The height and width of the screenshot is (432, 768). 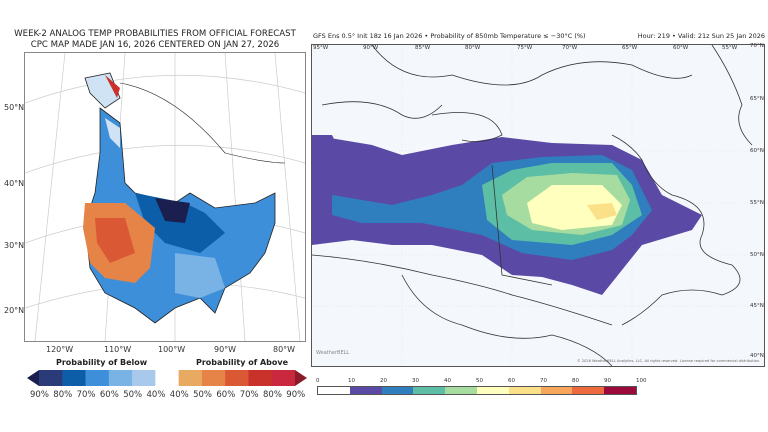 I want to click on colorbar-tick: 40, so click(x=447, y=381).